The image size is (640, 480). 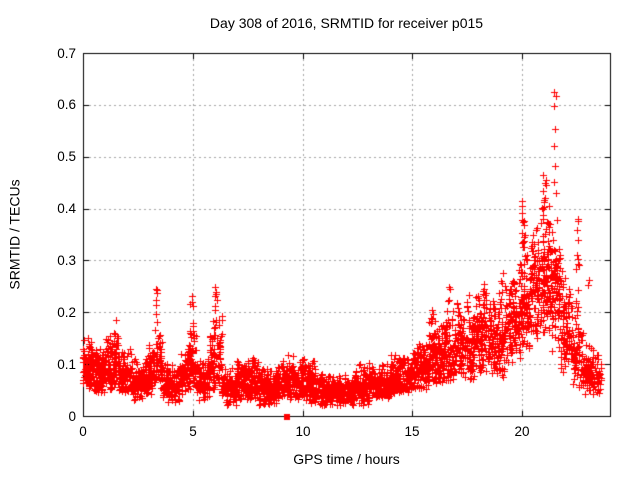 I want to click on y-tick-label: 0.7, so click(x=66, y=53).